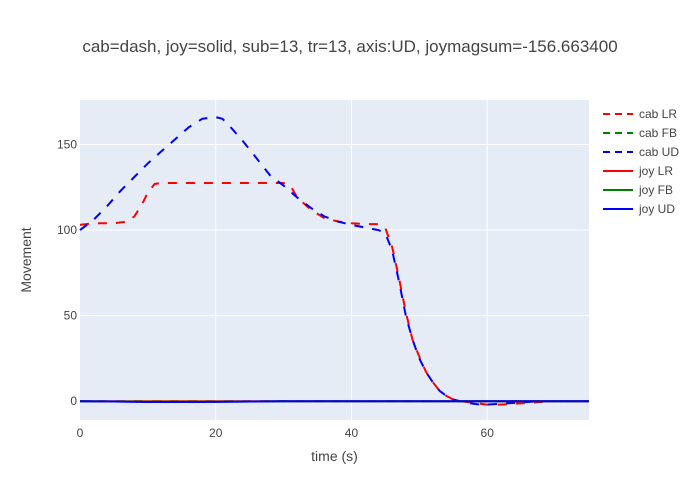  I want to click on y-axis-ticks: 0 50 100 150, so click(67, 272).